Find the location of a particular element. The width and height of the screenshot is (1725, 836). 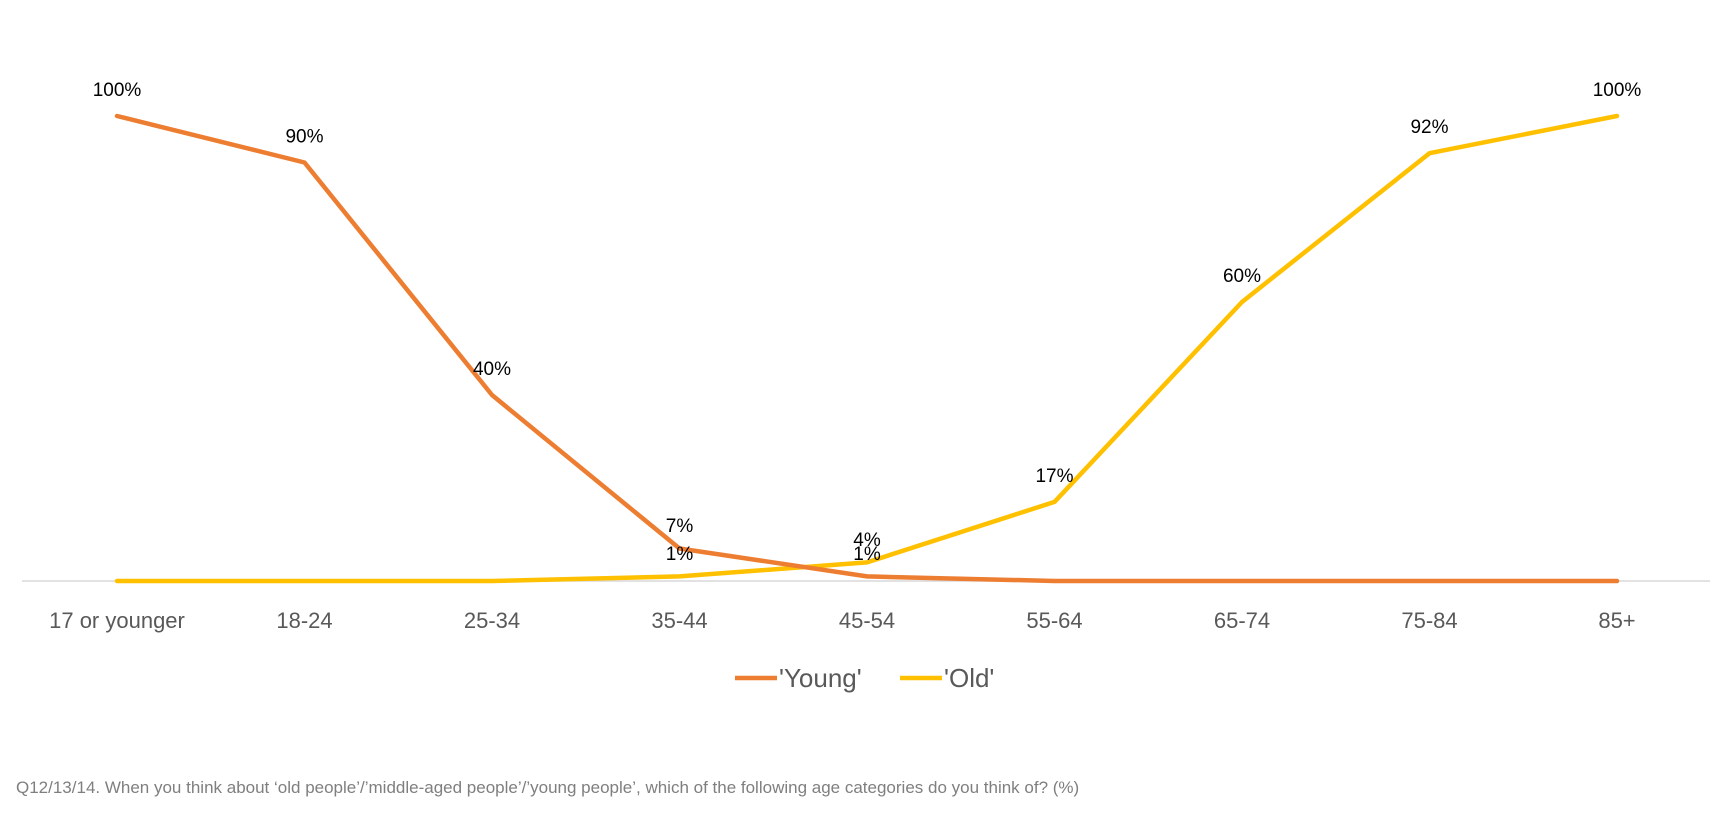

x-tick-label: 65-74 is located at coordinates (1242, 620).